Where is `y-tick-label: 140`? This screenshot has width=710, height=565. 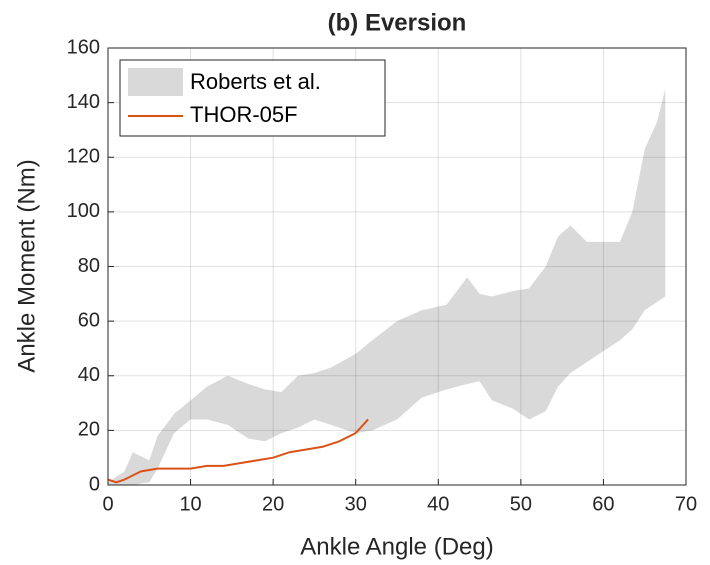
y-tick-label: 140 is located at coordinates (83, 102).